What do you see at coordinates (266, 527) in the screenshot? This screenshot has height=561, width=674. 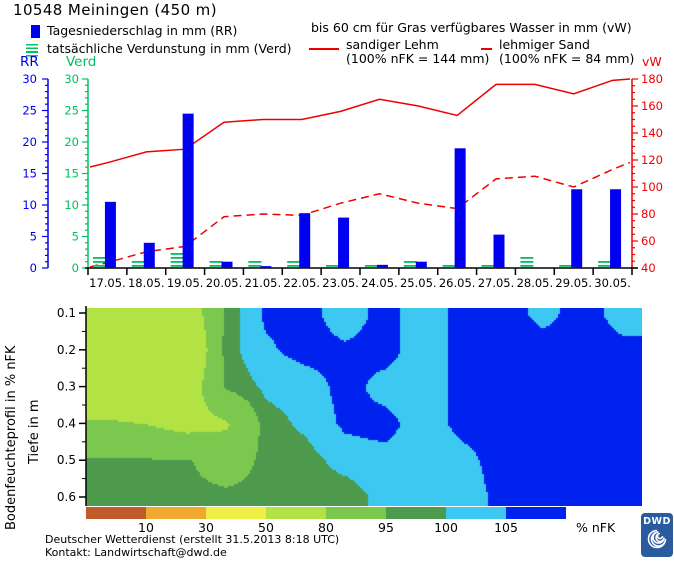 I see `colorbar-tick-label: 50` at bounding box center [266, 527].